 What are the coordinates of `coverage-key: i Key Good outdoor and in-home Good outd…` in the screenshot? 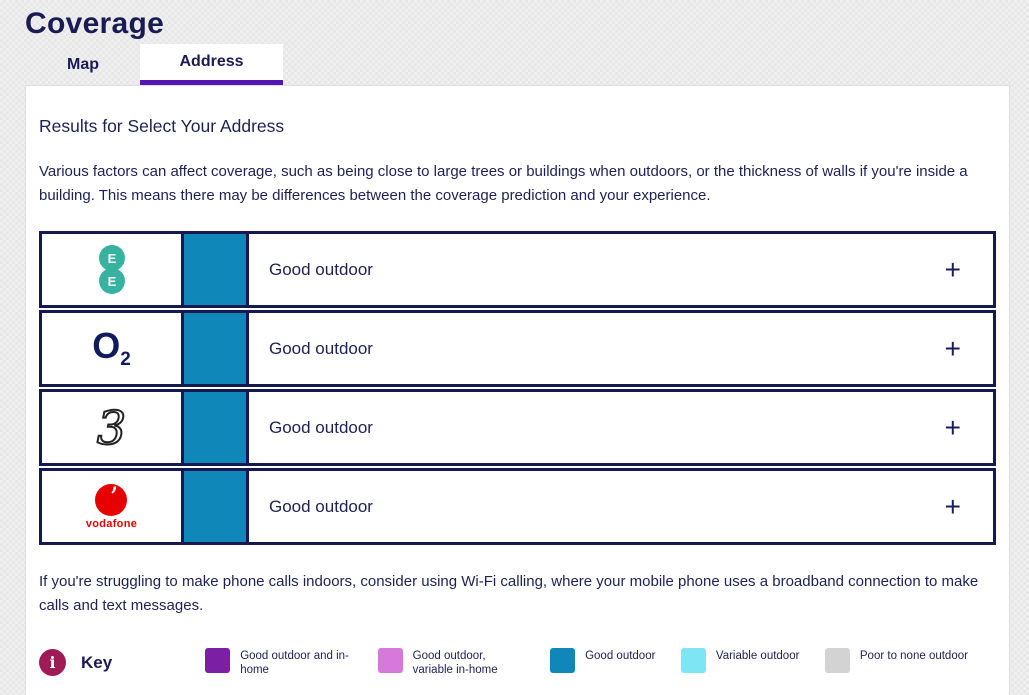 It's located at (517, 671).